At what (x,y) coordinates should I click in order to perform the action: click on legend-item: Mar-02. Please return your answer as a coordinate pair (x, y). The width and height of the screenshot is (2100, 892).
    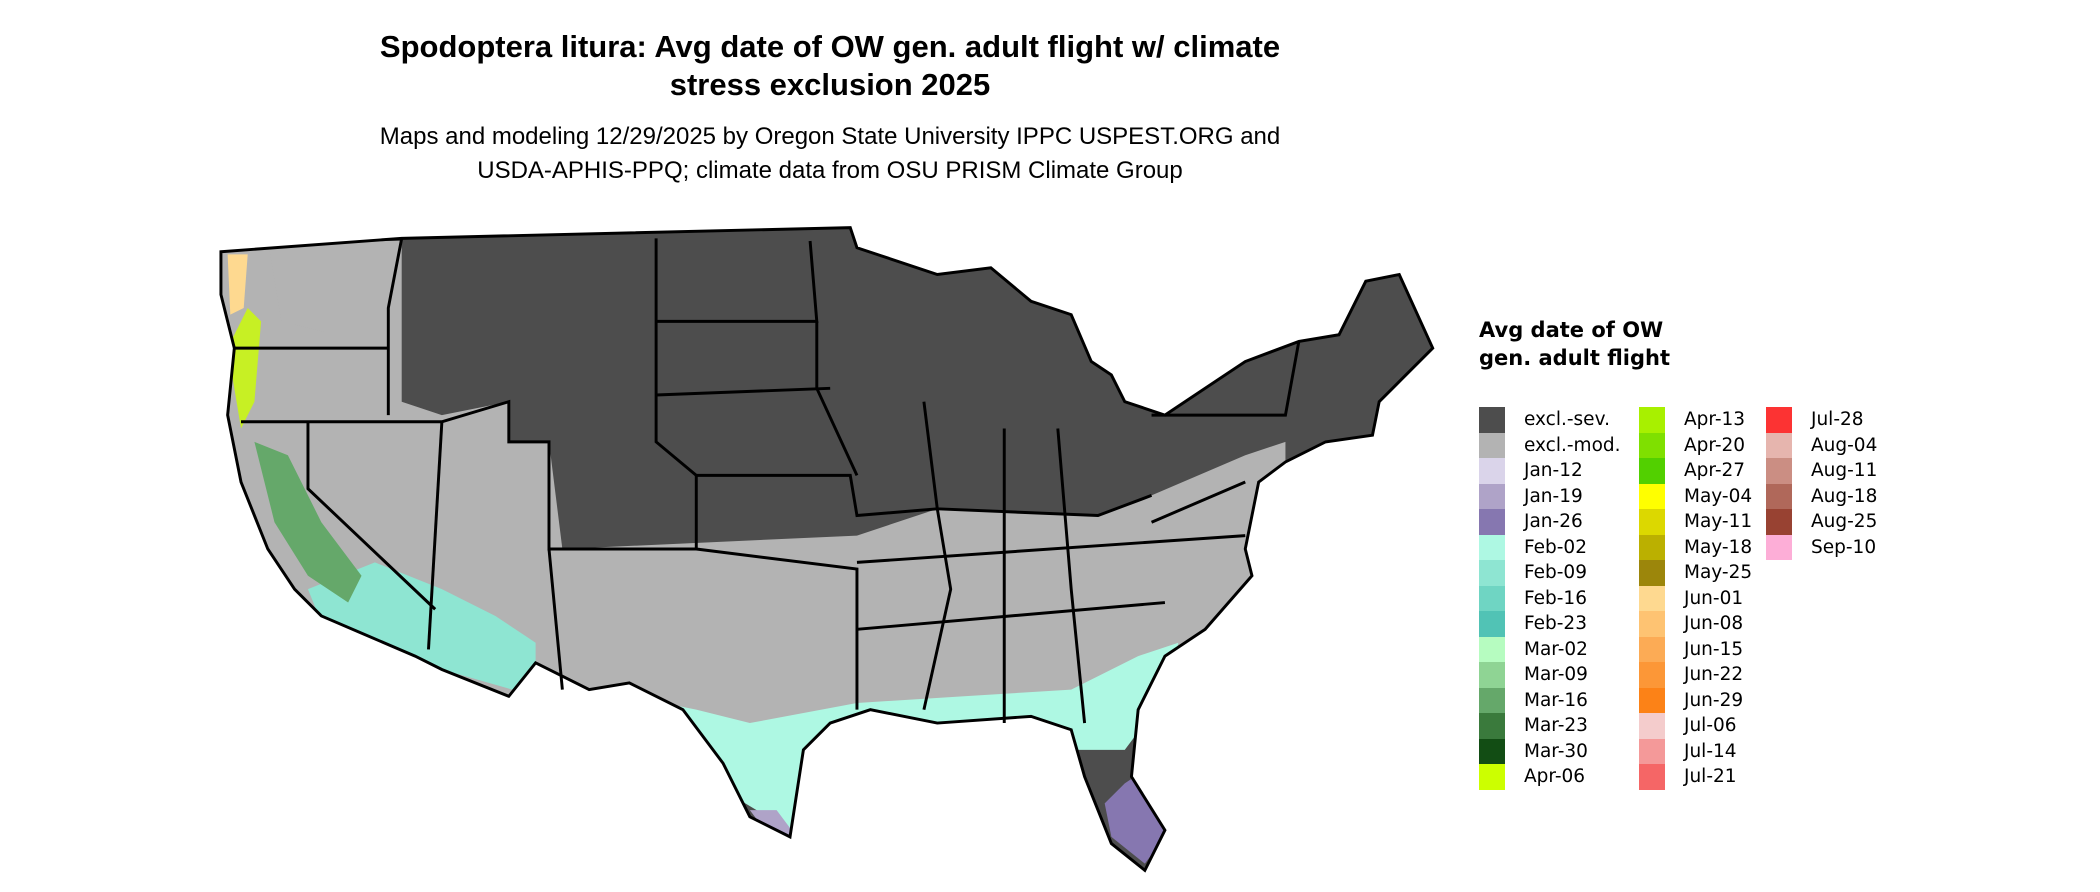
    Looking at the image, I should click on (1550, 649).